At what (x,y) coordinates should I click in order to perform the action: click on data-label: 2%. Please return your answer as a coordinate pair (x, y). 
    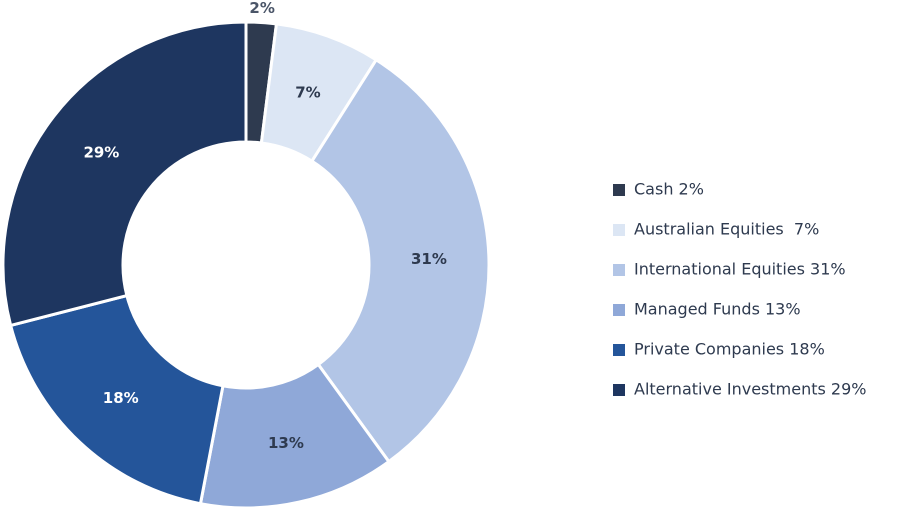
    Looking at the image, I should click on (261, 8).